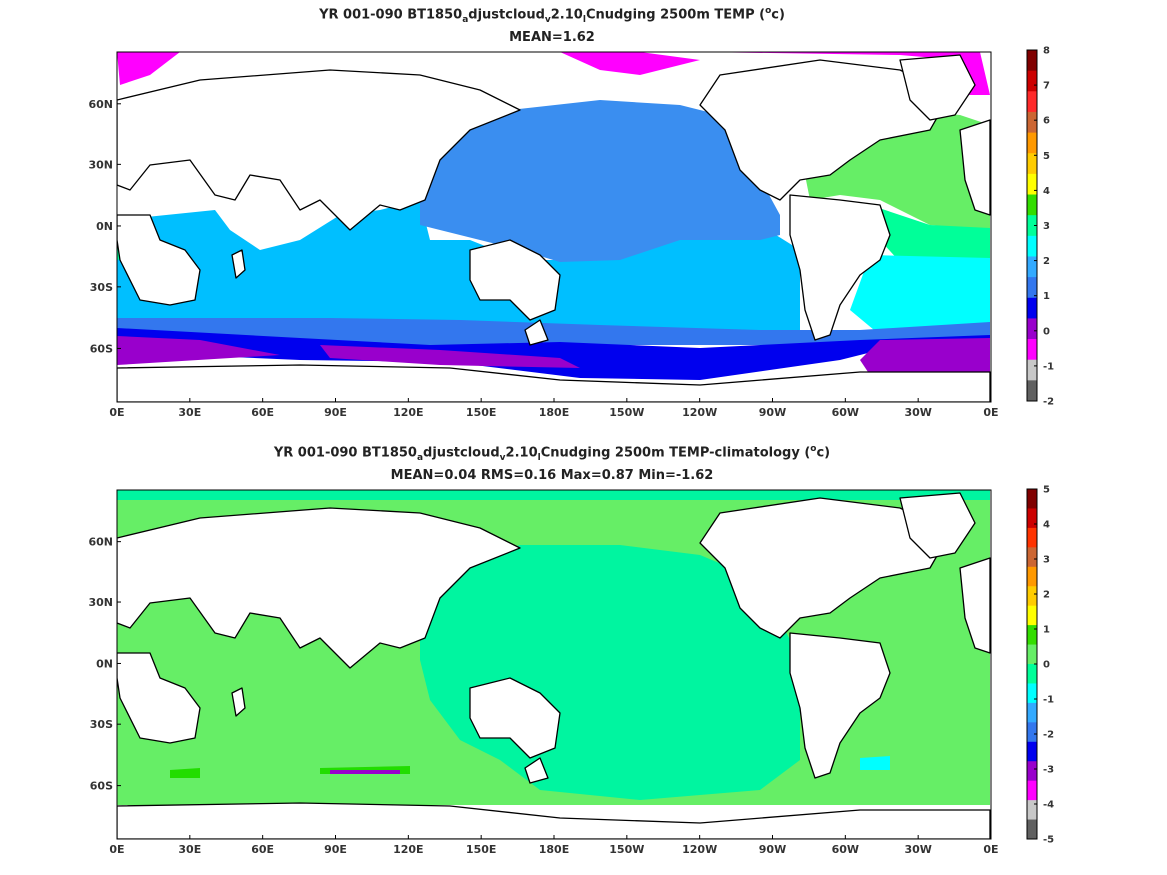 Image resolution: width=1167 pixels, height=875 pixels. Describe the element at coordinates (554, 383) in the screenshot. I see `top-antarctica` at that location.